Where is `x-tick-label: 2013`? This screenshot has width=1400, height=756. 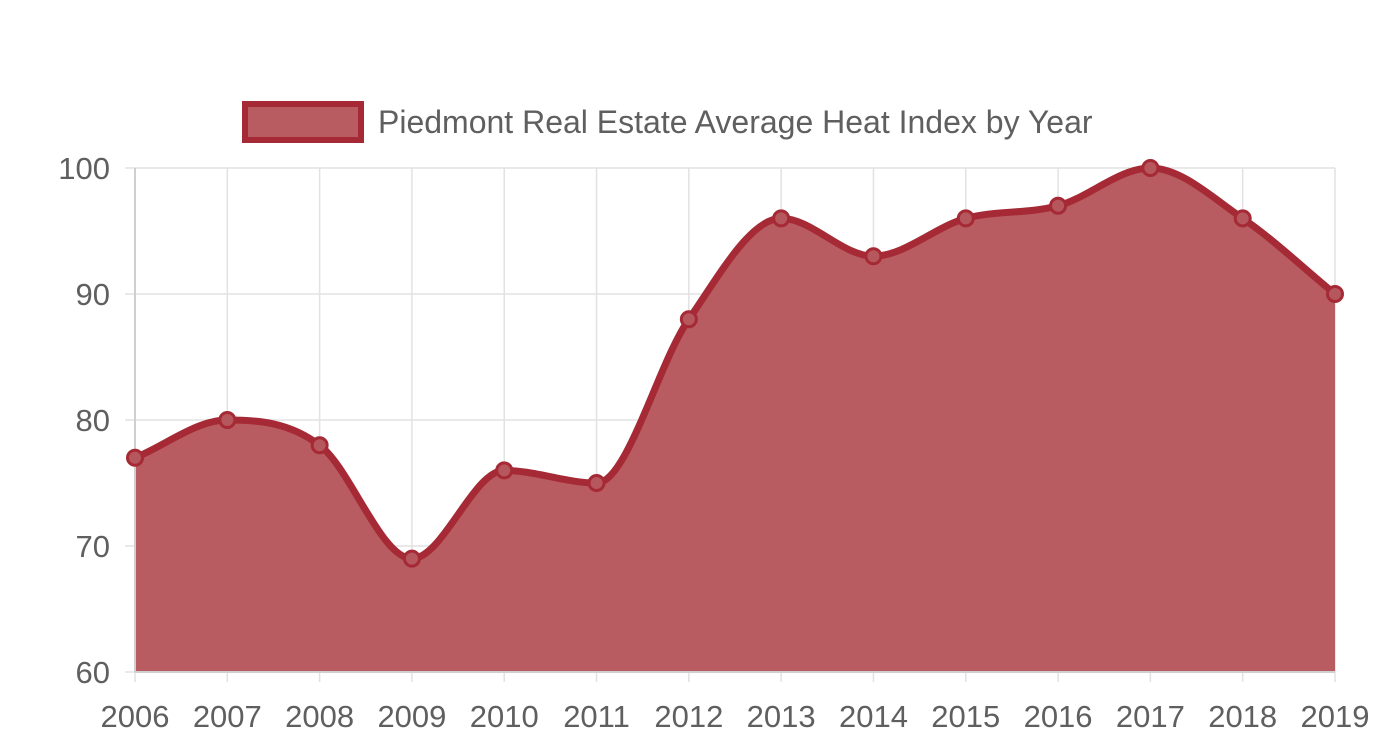
x-tick-label: 2013 is located at coordinates (781, 716).